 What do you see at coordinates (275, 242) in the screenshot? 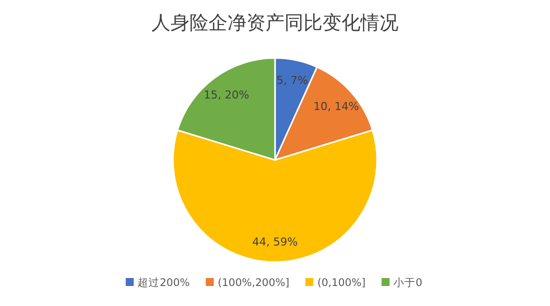
I see `data-label: 44, 59%` at bounding box center [275, 242].